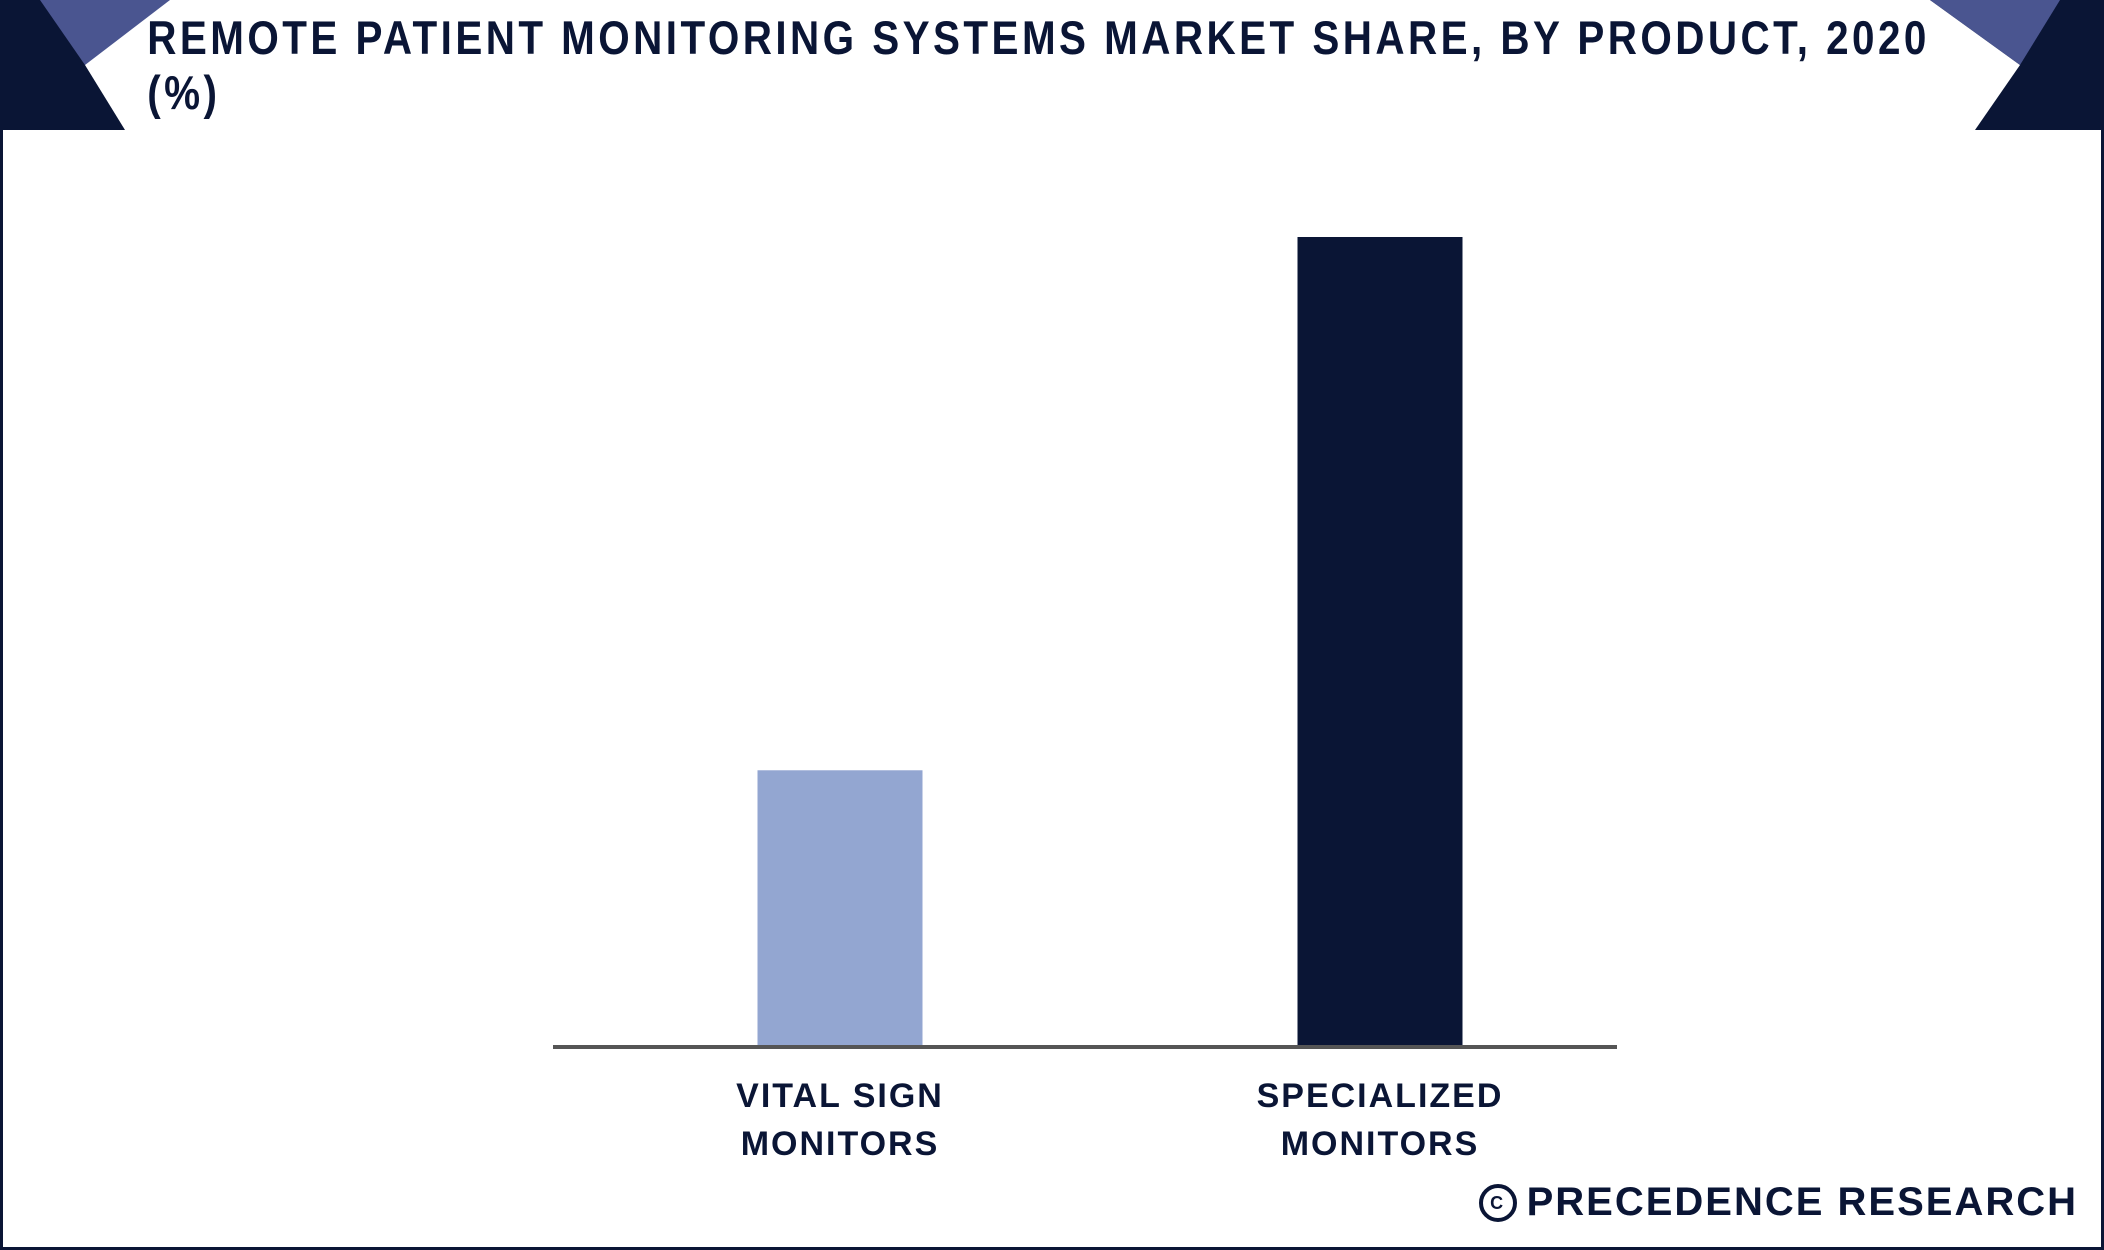  What do you see at coordinates (105, 32) in the screenshot?
I see `left-corner-accent` at bounding box center [105, 32].